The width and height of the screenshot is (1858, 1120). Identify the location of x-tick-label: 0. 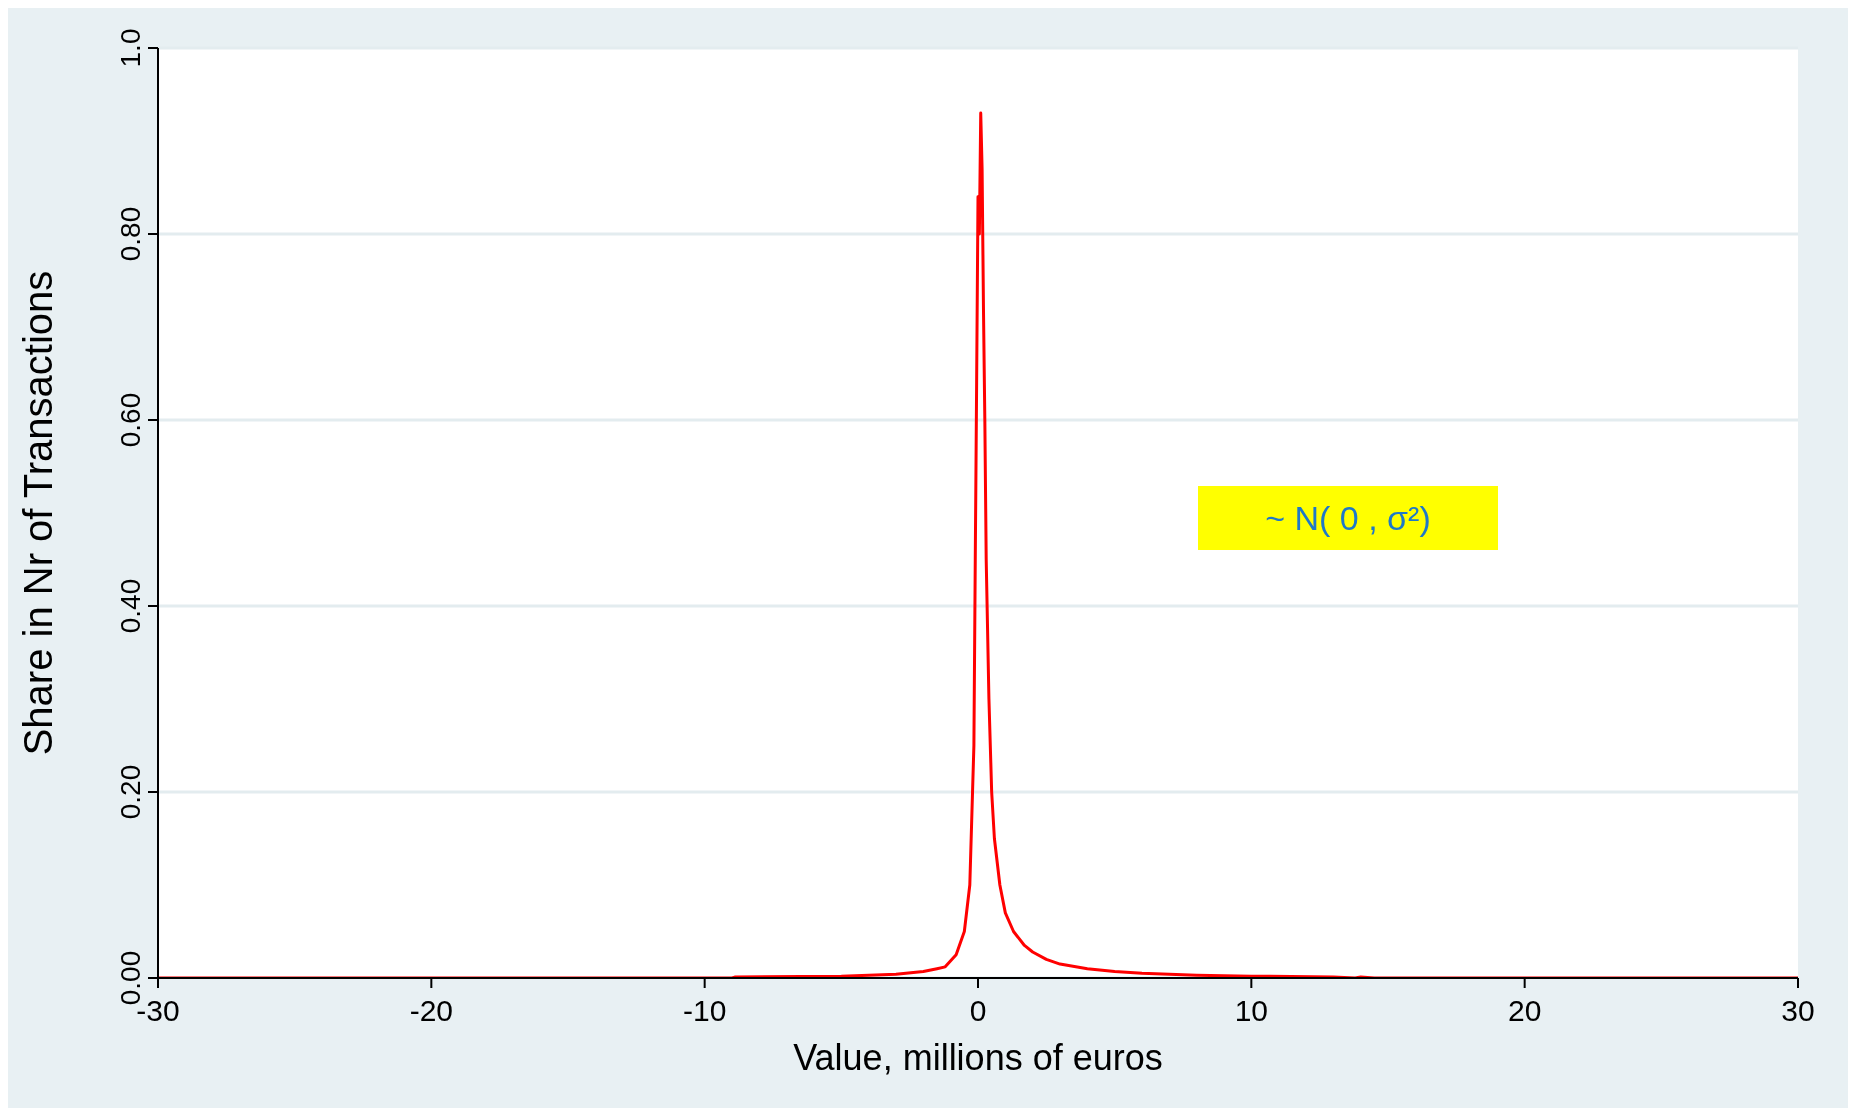
(978, 1011).